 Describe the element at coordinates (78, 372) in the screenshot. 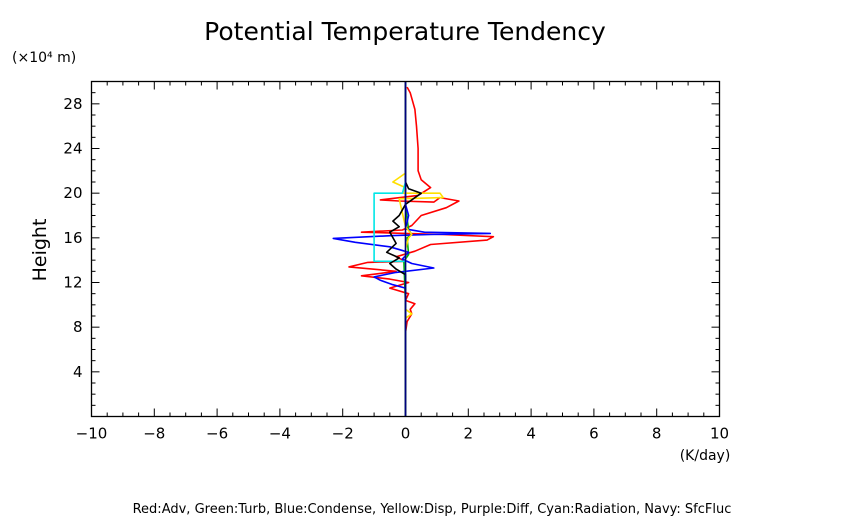

I see `y-tick-label: 4` at that location.